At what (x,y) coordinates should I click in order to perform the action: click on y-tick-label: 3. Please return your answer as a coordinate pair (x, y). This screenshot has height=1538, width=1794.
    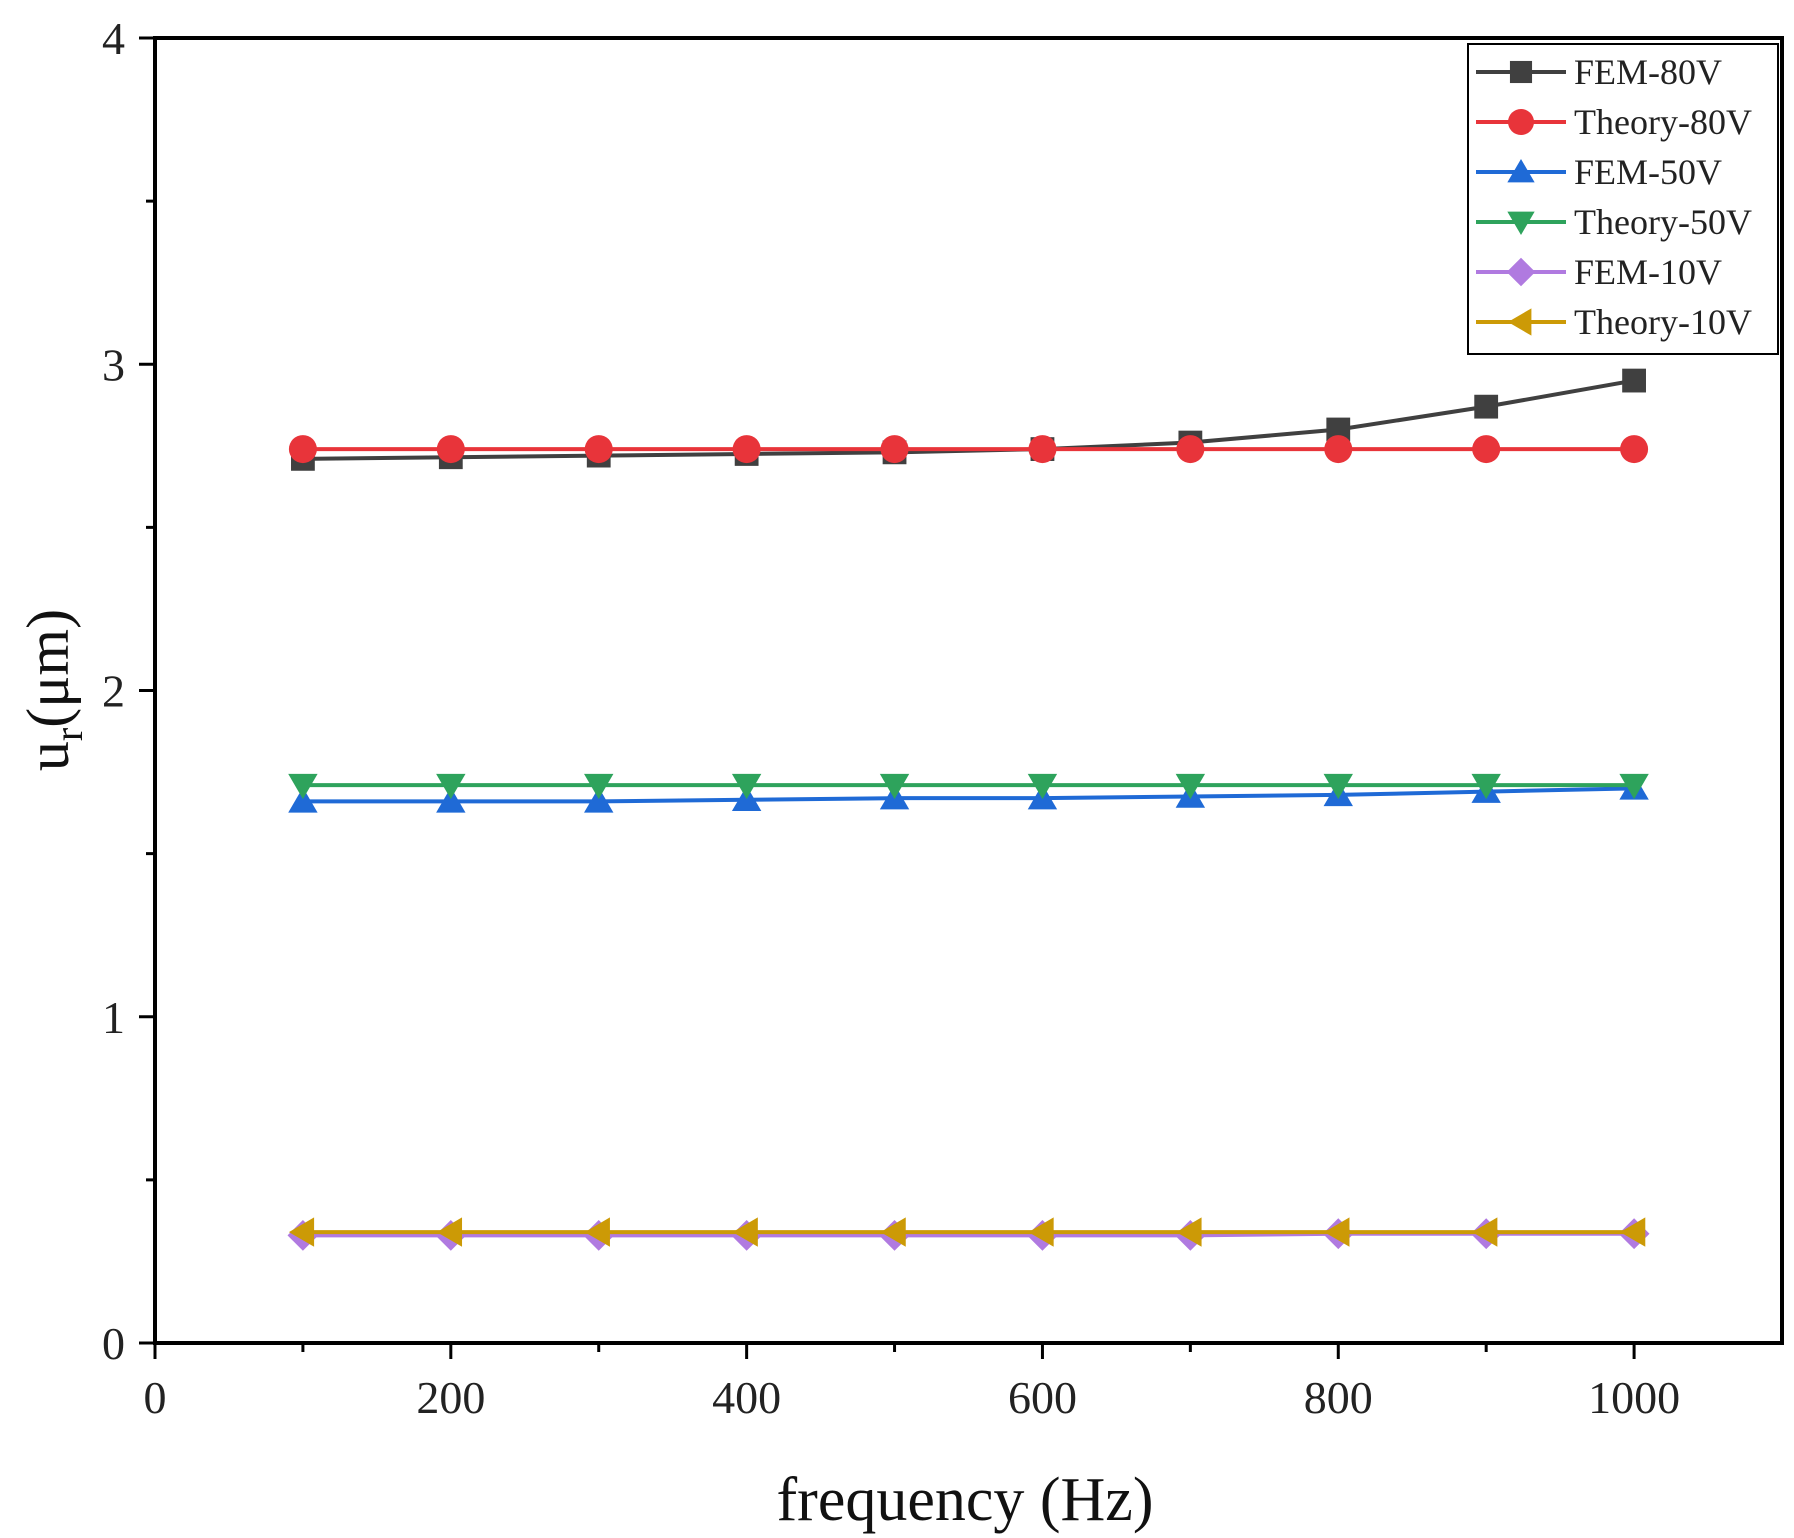
    Looking at the image, I should click on (113, 364).